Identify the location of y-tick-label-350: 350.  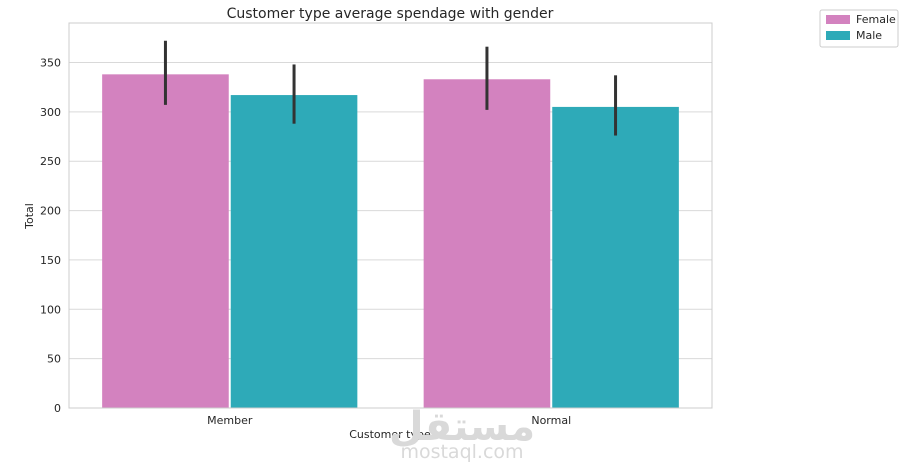
(50, 62).